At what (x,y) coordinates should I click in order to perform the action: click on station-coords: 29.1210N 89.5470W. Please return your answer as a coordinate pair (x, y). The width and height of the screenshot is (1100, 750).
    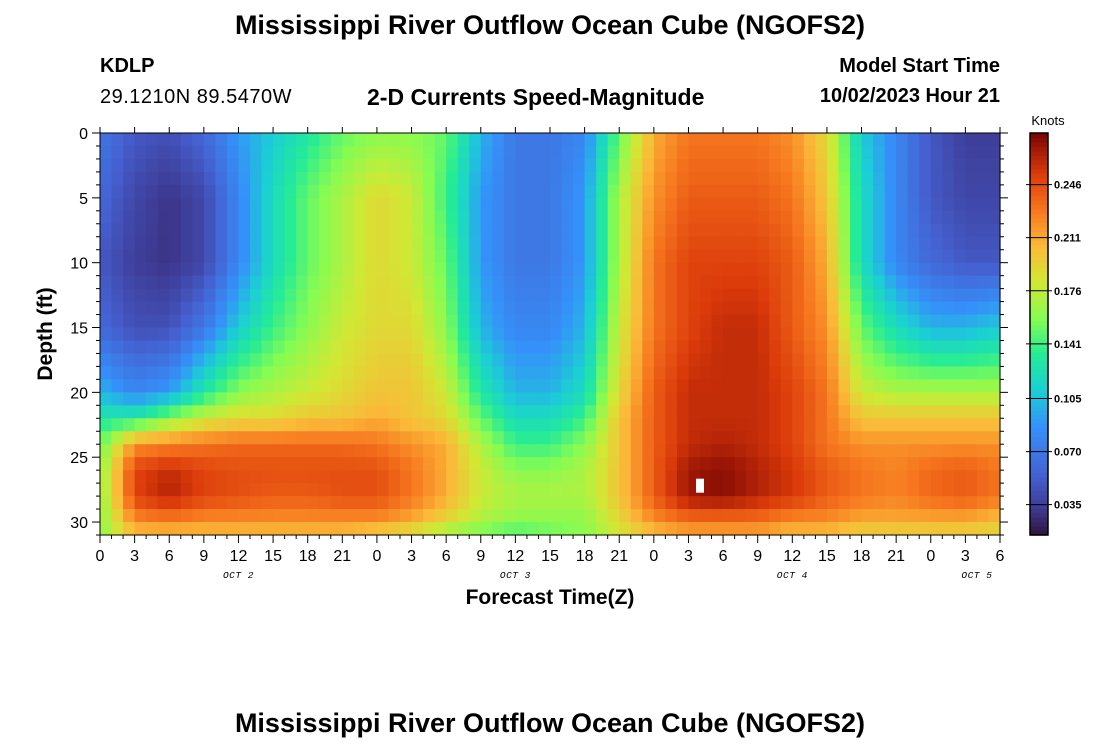
    Looking at the image, I should click on (196, 97).